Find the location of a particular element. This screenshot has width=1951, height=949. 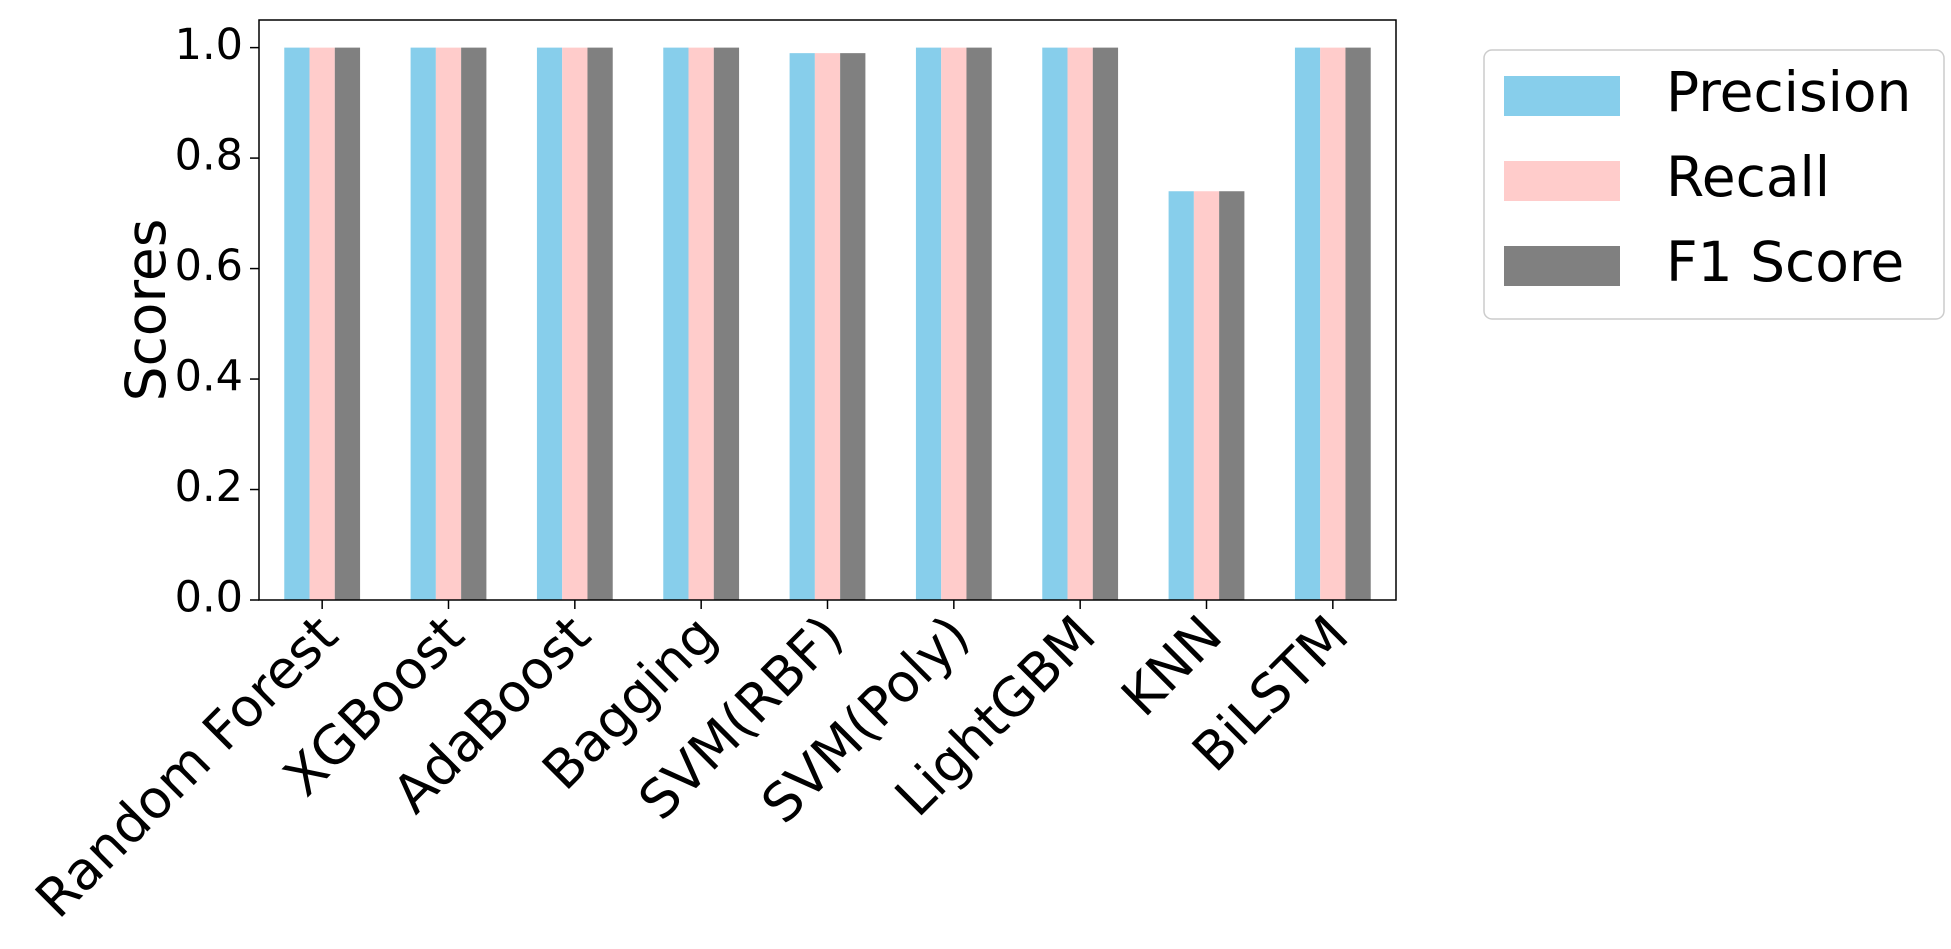

y-tick-label: 0.8 is located at coordinates (209, 156).